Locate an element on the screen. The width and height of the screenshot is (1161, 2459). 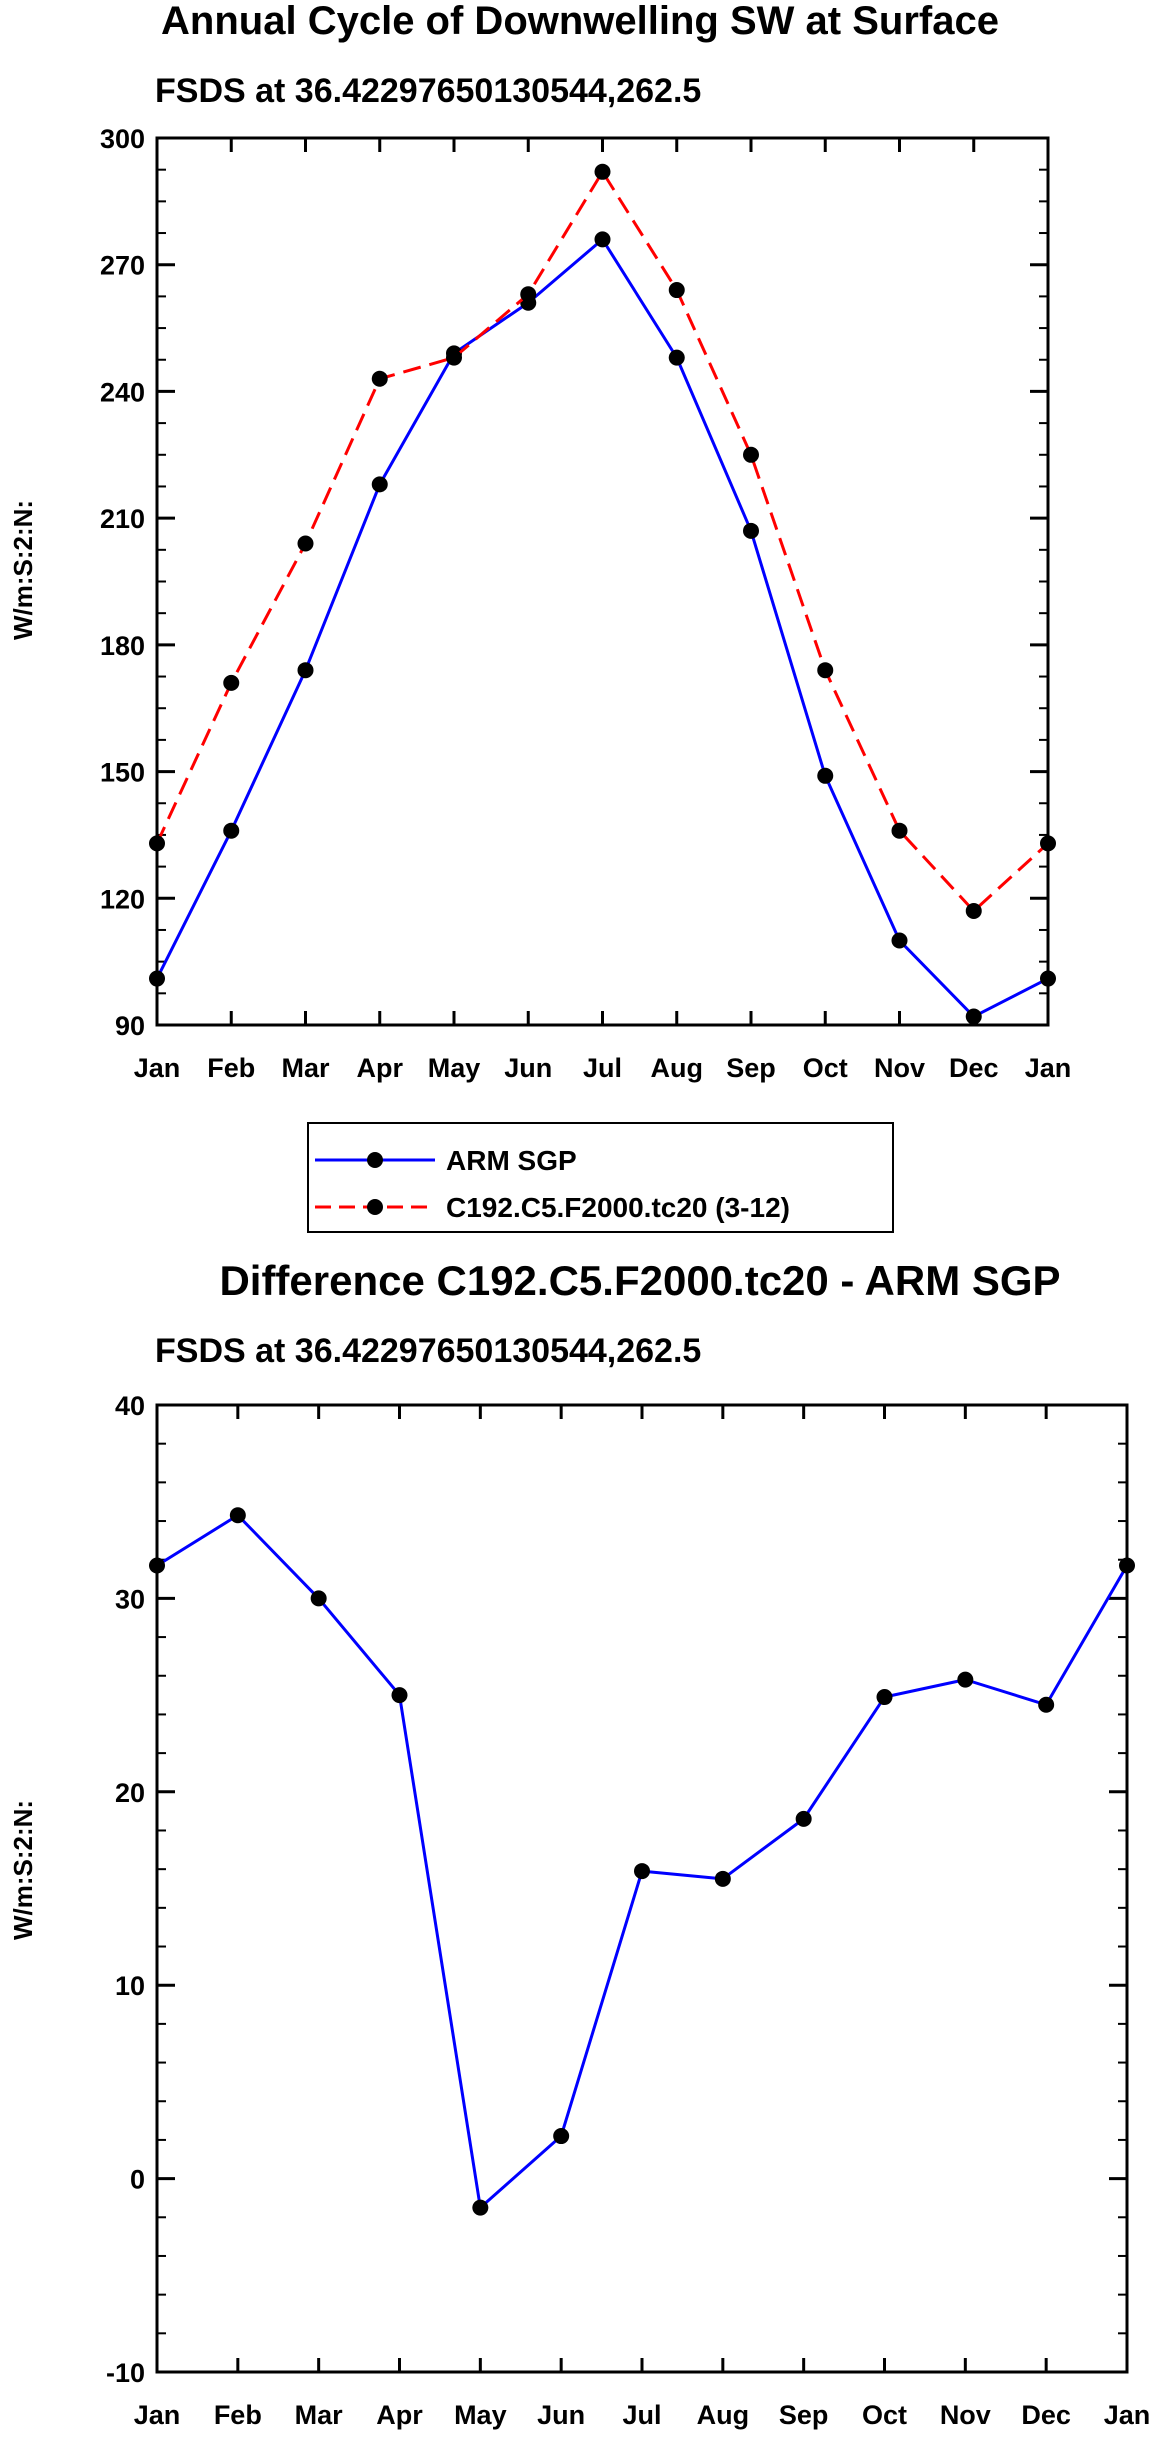
y-tick-label: 150 is located at coordinates (122, 773).